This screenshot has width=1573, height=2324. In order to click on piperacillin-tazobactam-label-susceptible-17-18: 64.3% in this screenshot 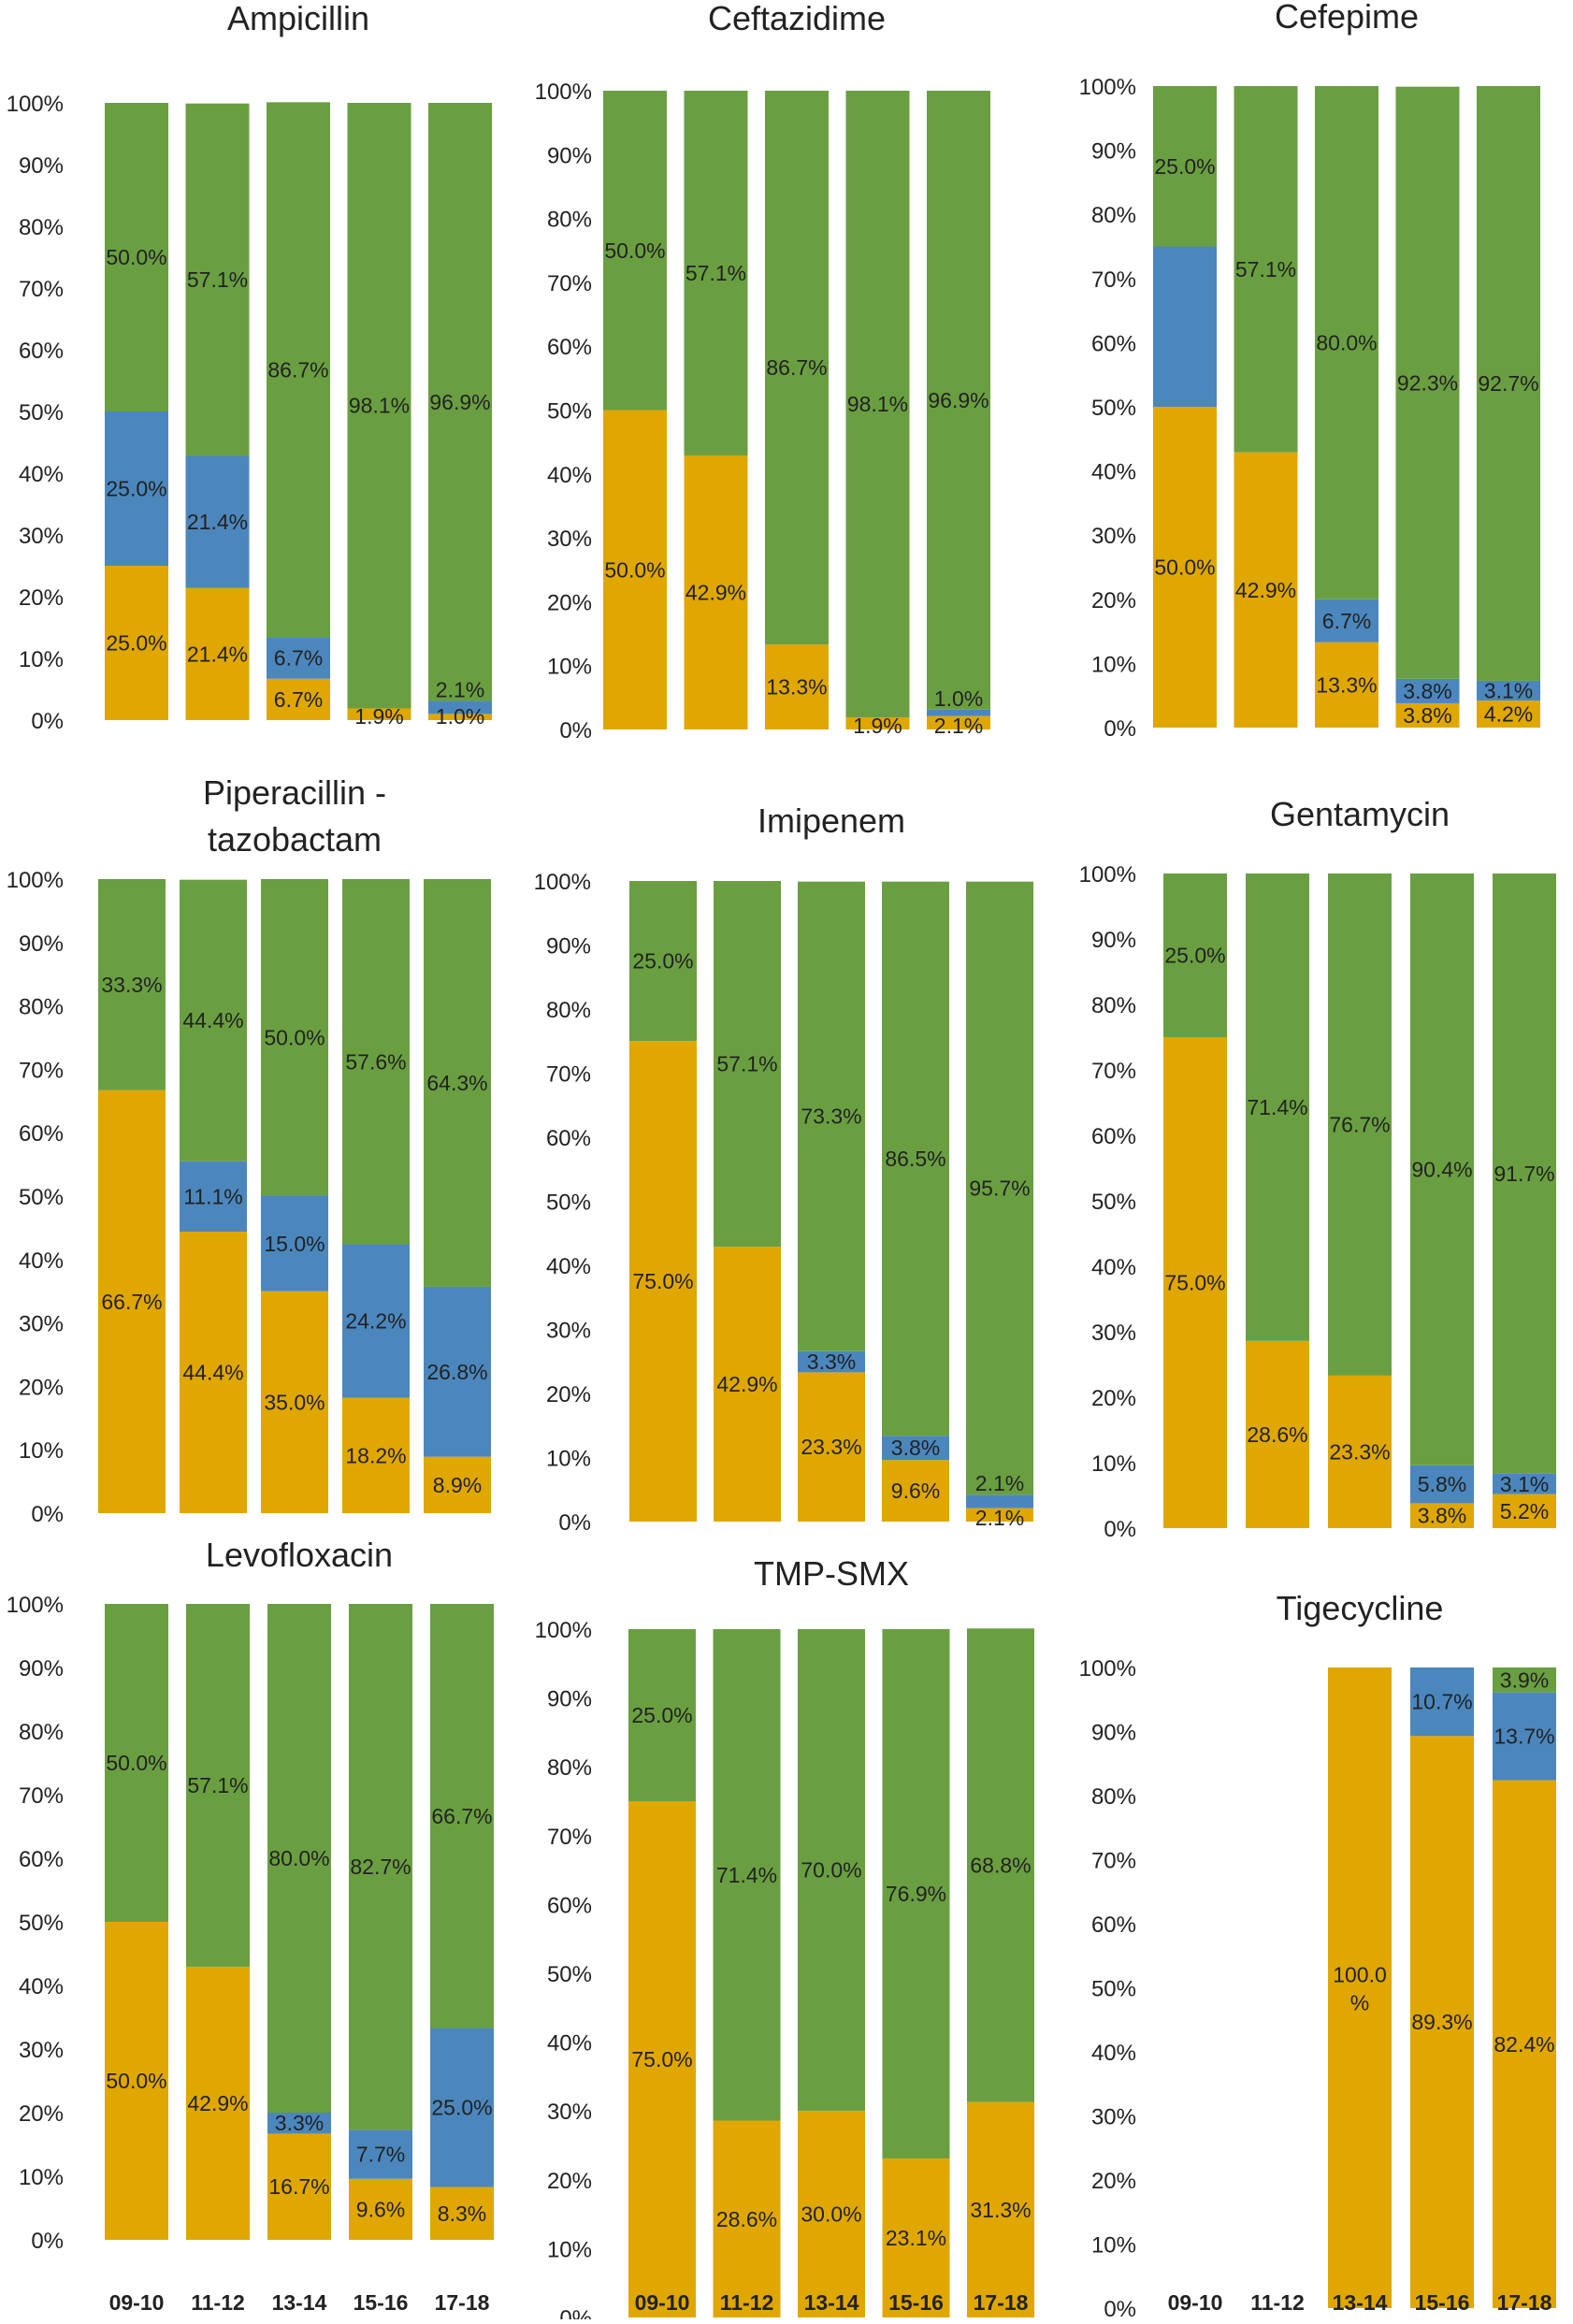, I will do `click(456, 1083)`.